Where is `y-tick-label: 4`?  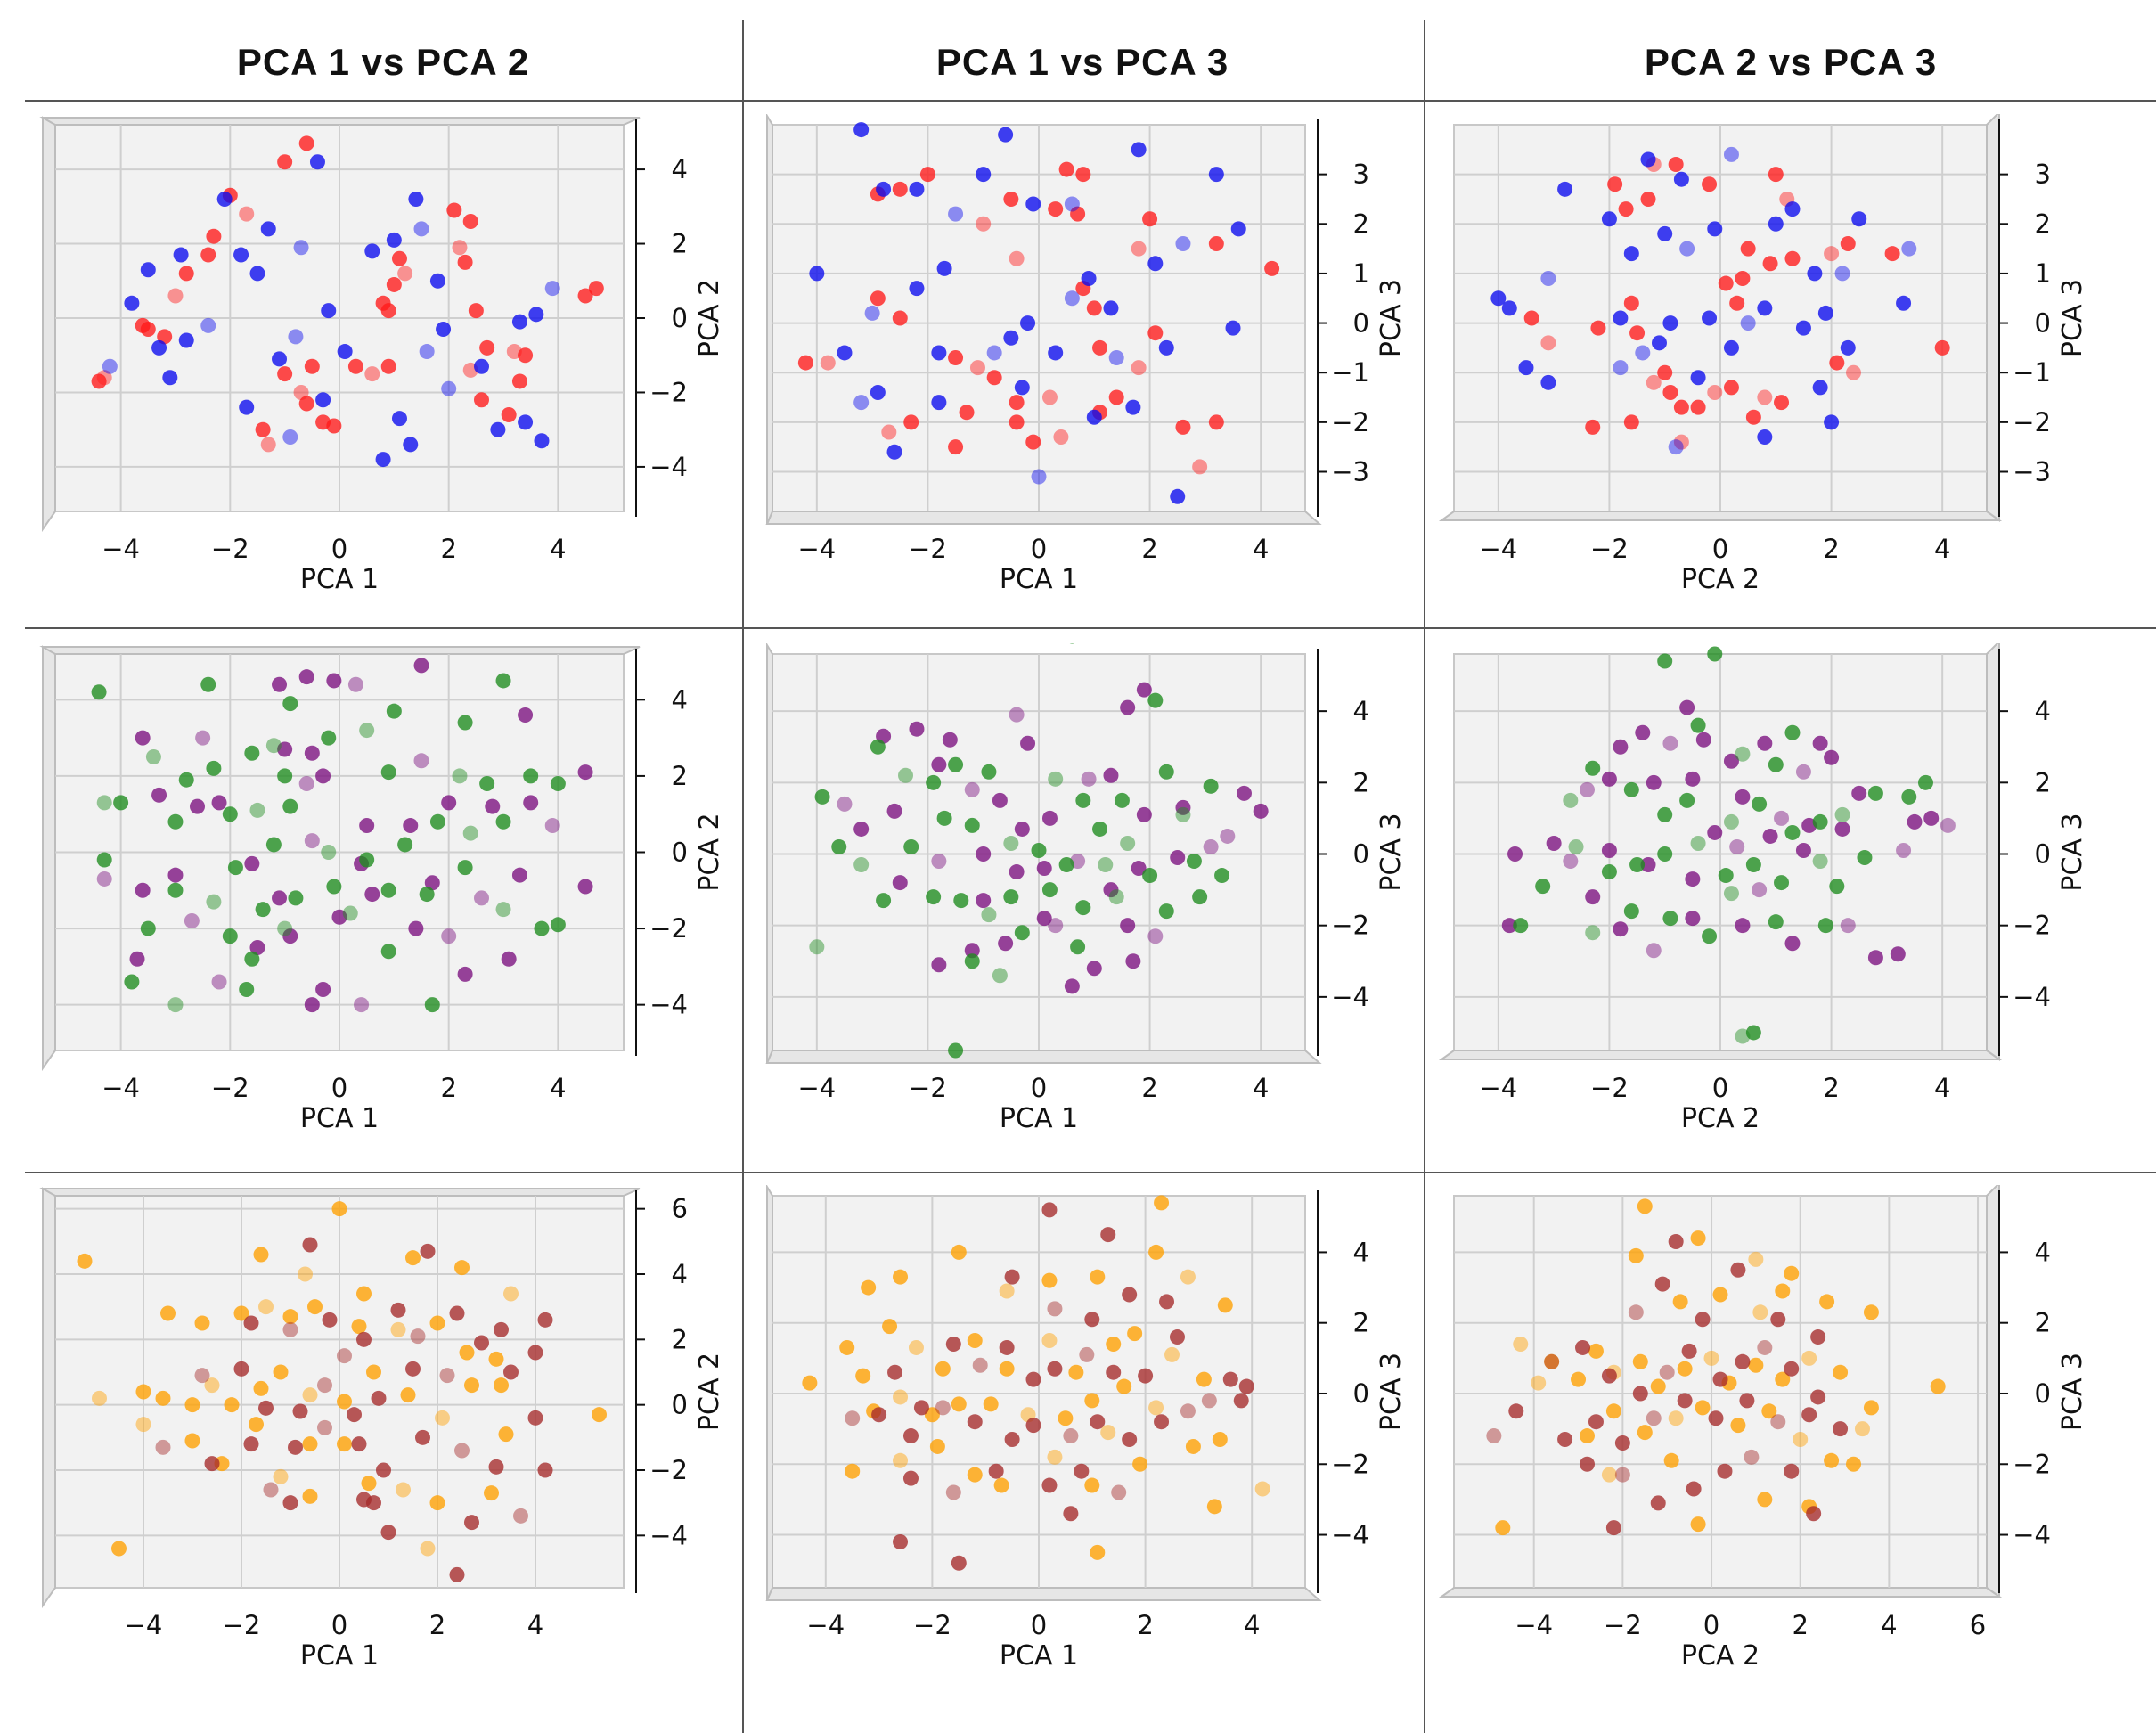
y-tick-label: 4 is located at coordinates (680, 1274).